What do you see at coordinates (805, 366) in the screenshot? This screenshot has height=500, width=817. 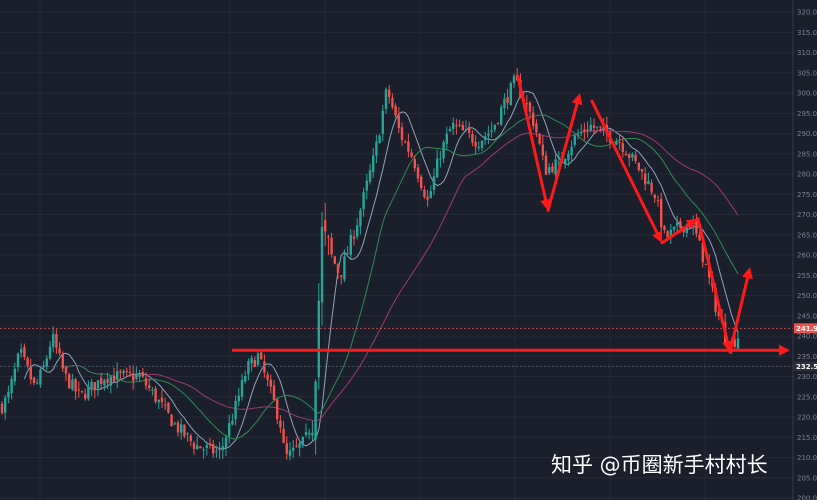 I see `price-badge` at bounding box center [805, 366].